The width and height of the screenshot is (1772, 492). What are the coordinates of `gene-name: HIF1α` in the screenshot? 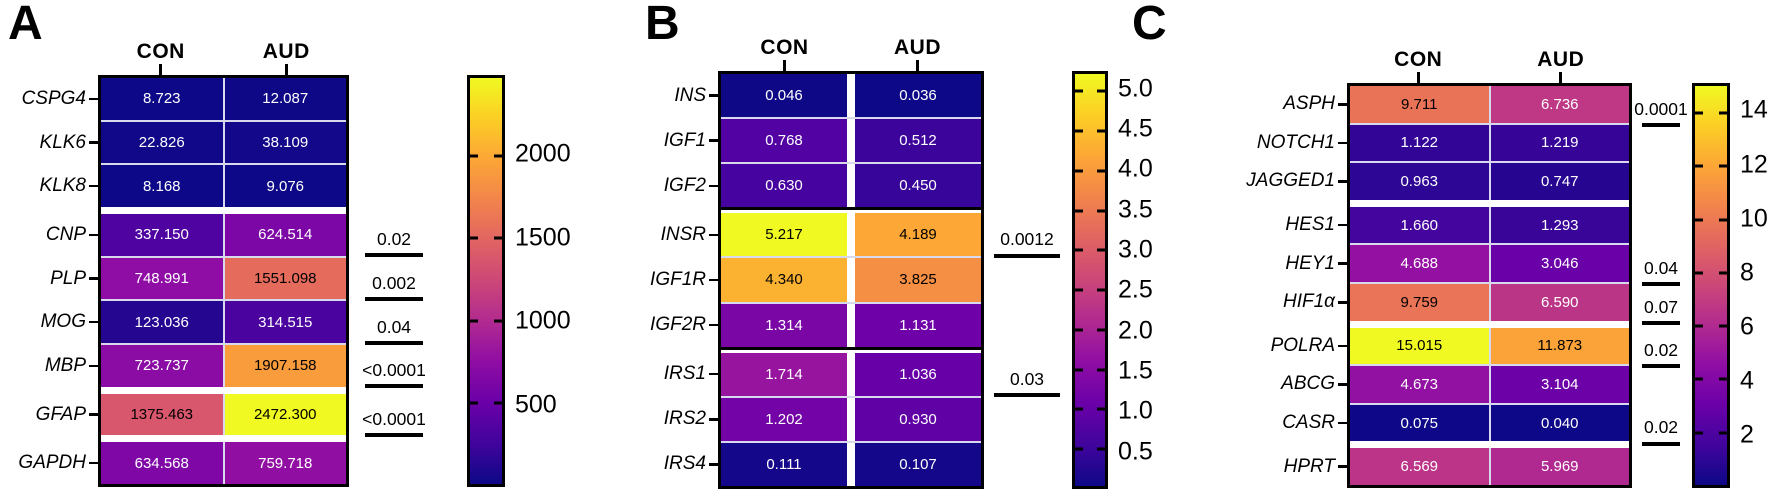 It's located at (1308, 302).